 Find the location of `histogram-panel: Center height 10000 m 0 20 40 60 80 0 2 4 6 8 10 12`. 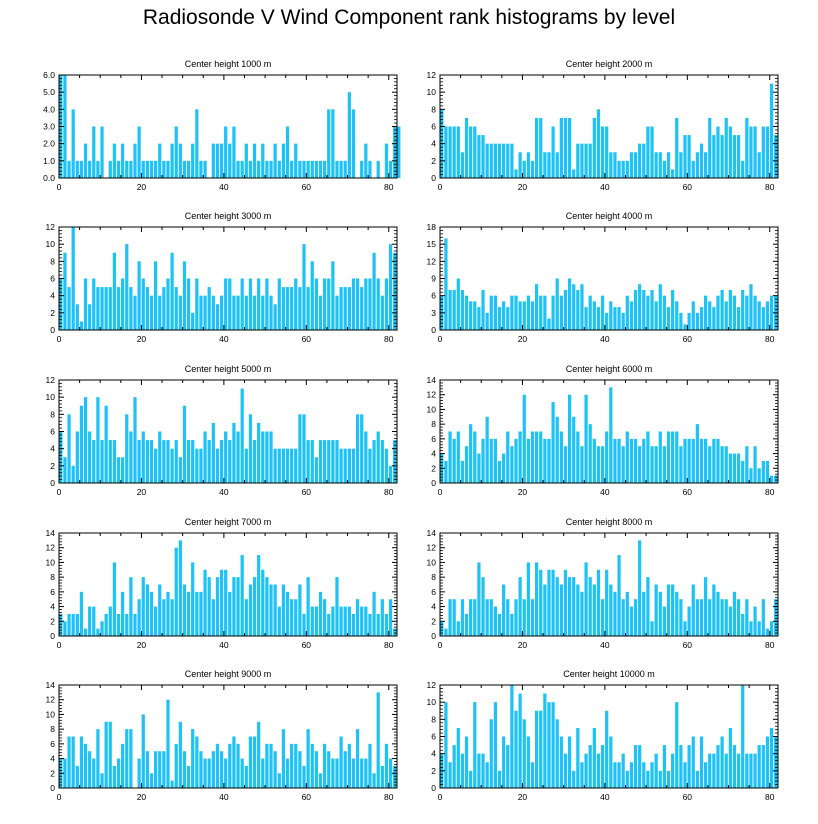

histogram-panel: Center height 10000 m 0 20 40 60 80 0 2 4 6 8 10 12 is located at coordinates (603, 735).